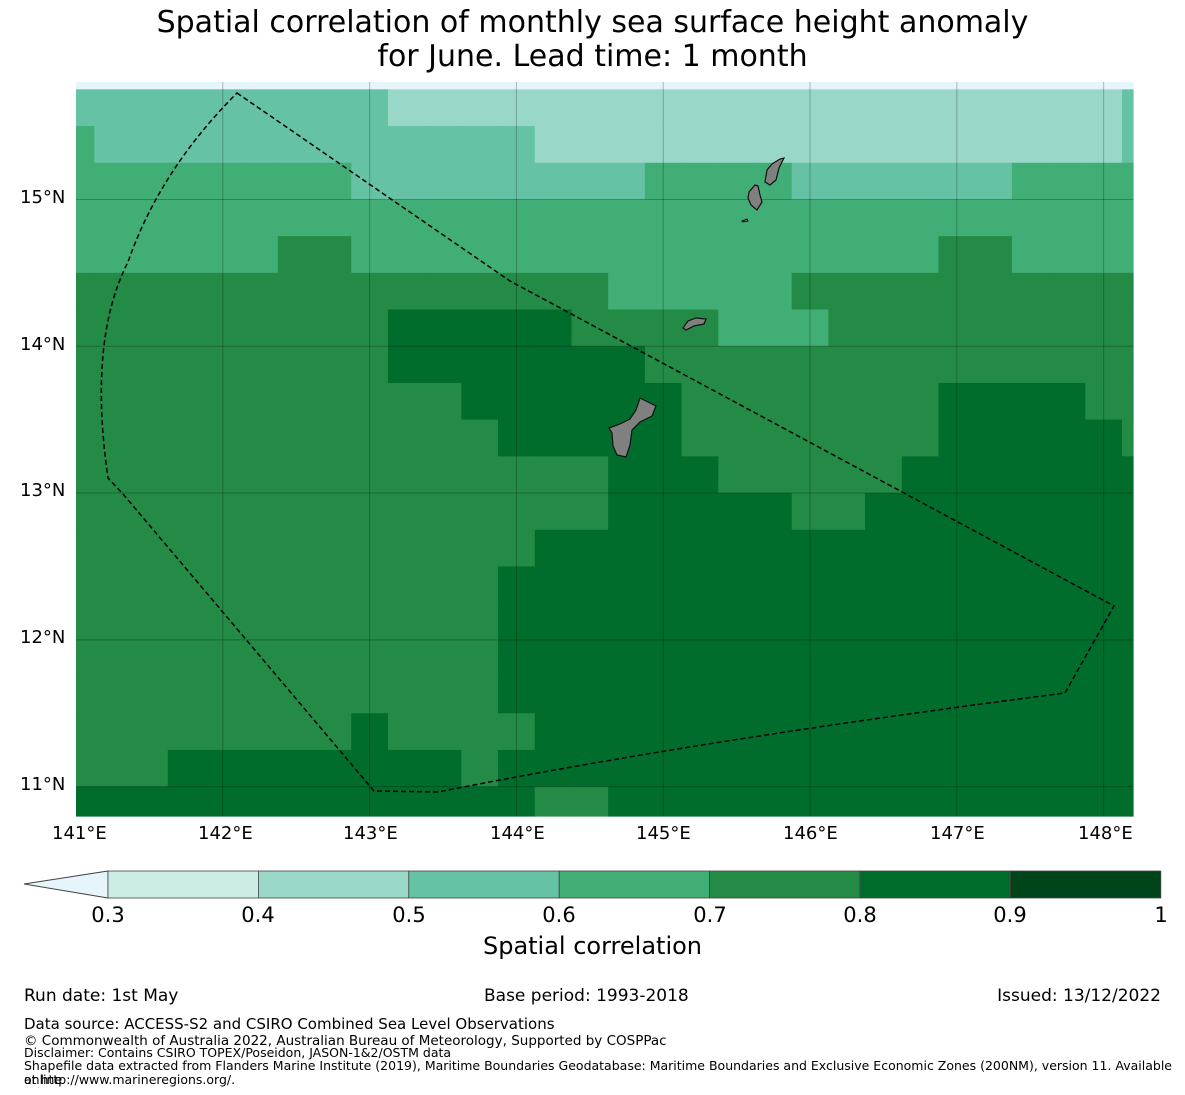  I want to click on colorbar-tick-label: 0.8, so click(860, 915).